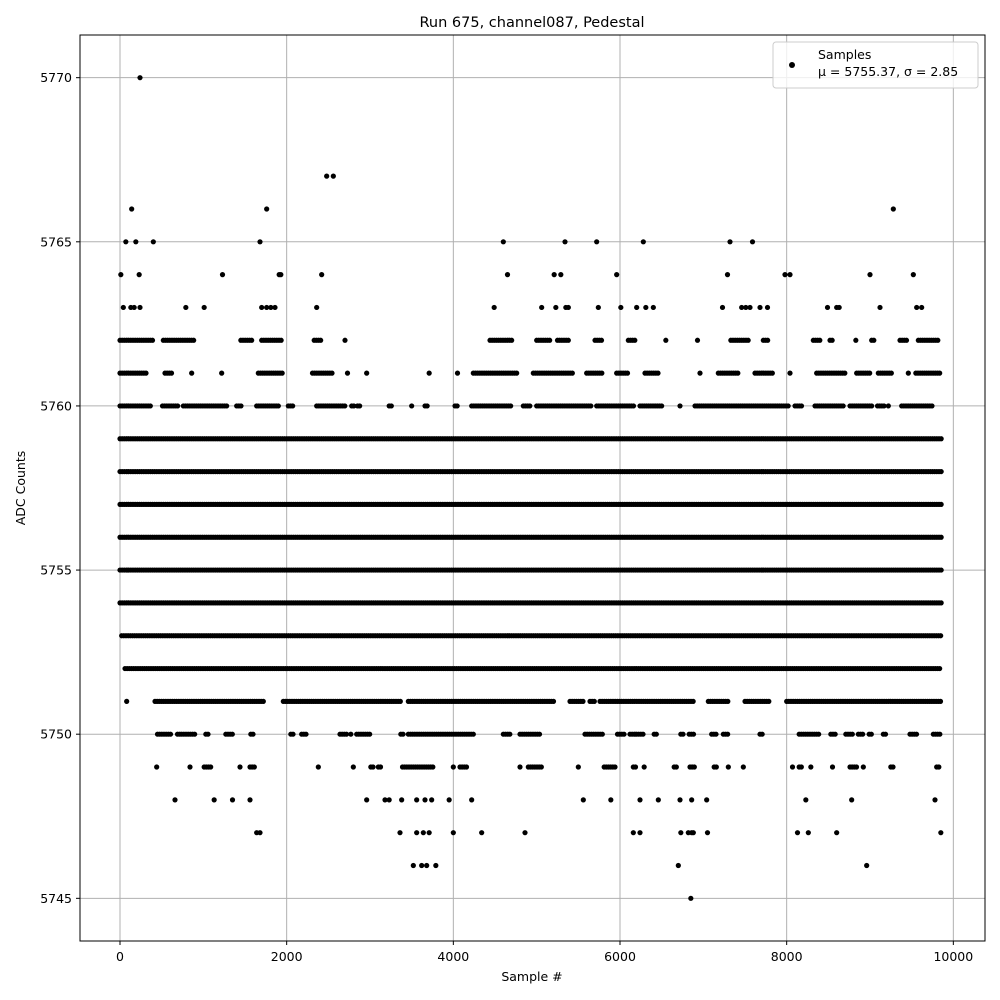  I want to click on y-tick-label: 5765, so click(56, 241).